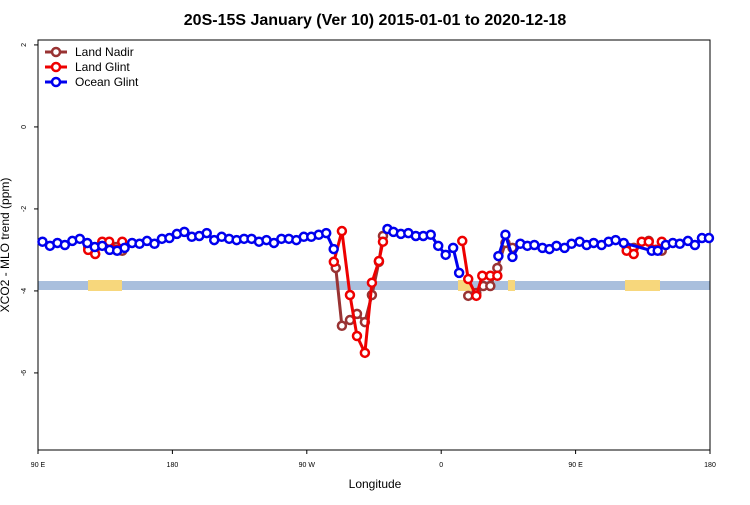 The image size is (750, 505). Describe the element at coordinates (24, 127) in the screenshot. I see `y-tick-label: 0` at that location.